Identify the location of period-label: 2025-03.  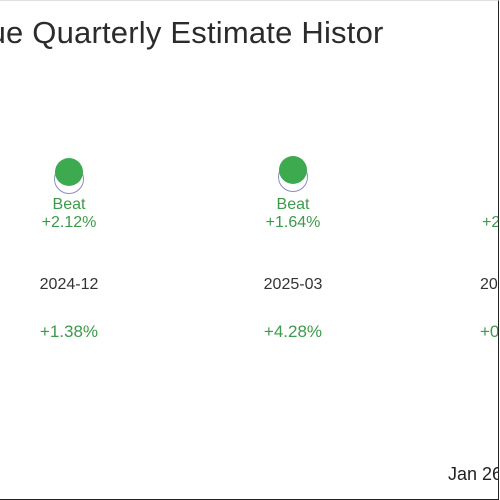
(293, 284).